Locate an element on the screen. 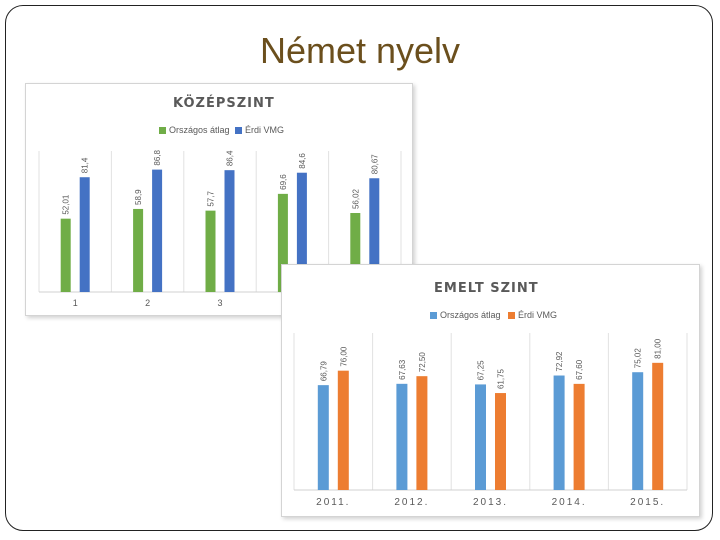  data-label: 72,92 is located at coordinates (559, 361).